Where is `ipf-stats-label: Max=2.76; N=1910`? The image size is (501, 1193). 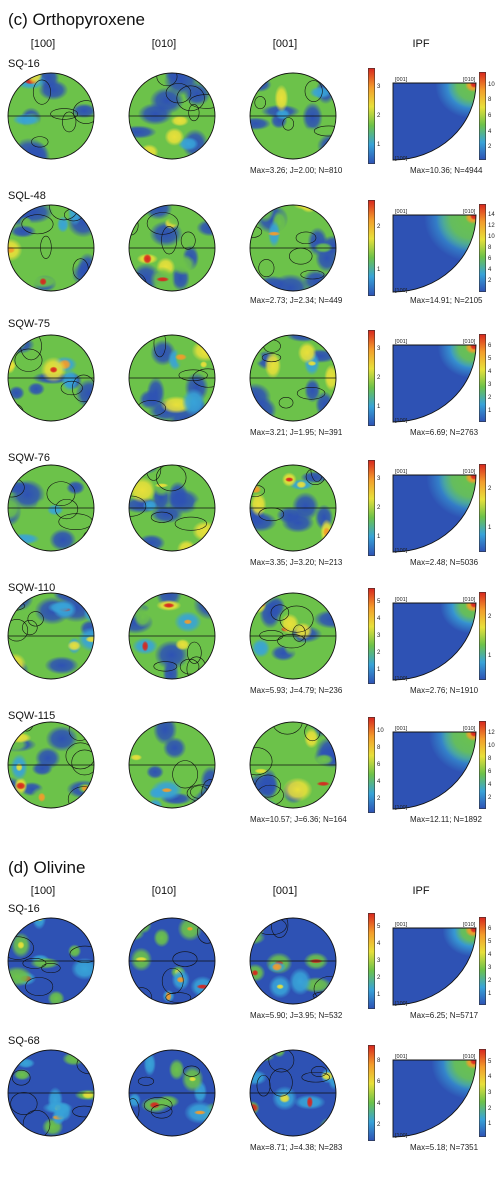 ipf-stats-label: Max=2.76; N=1910 is located at coordinates (444, 690).